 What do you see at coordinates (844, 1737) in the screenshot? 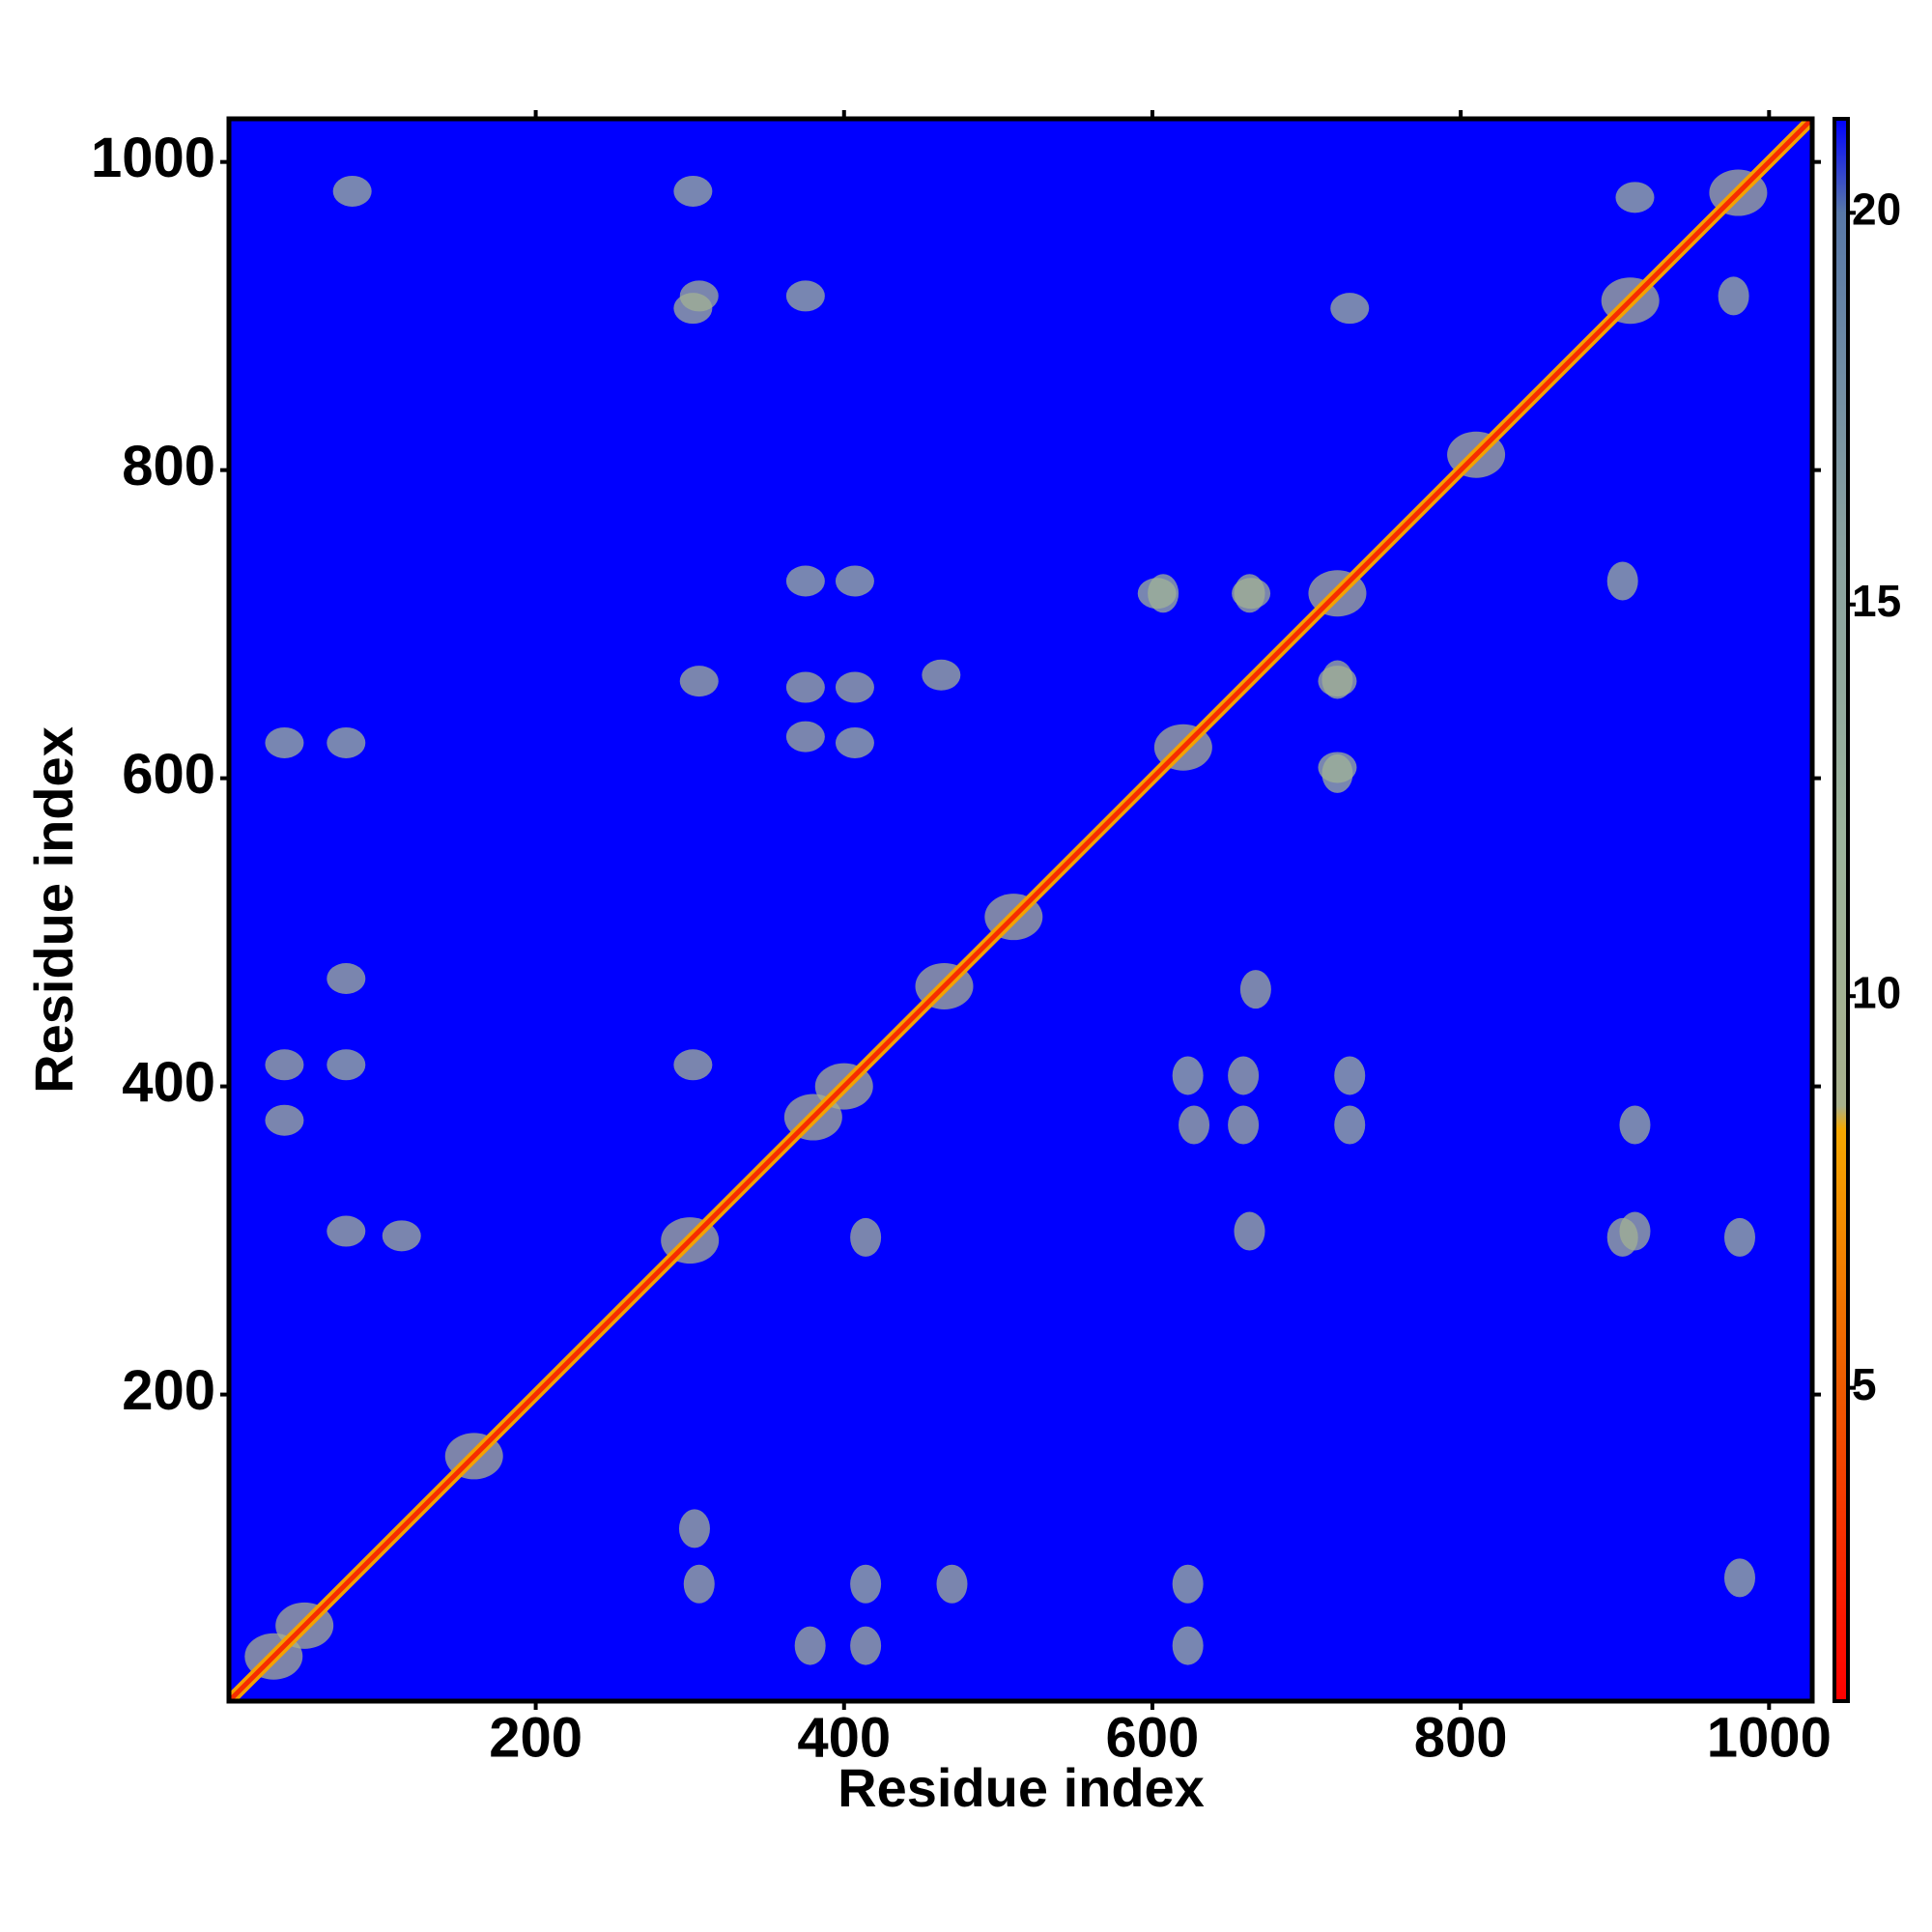
I see `x-tick-label: 400` at bounding box center [844, 1737].